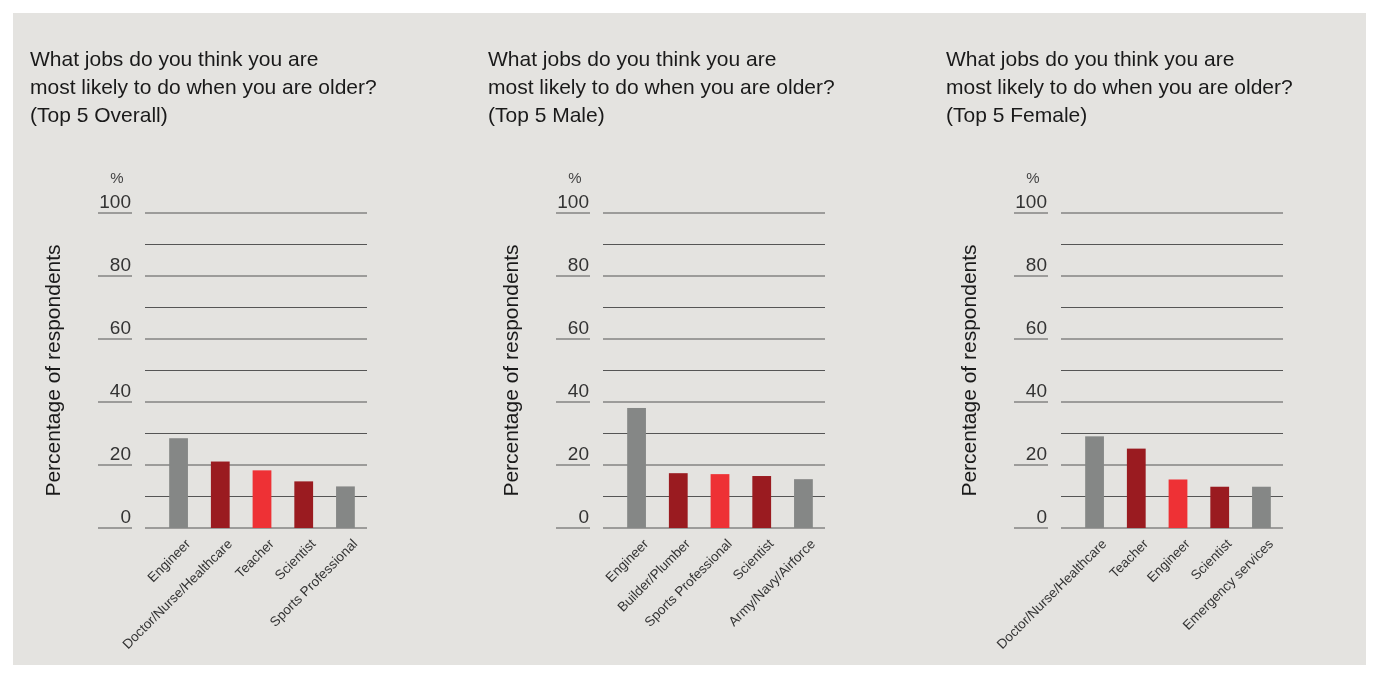 The image size is (1379, 678). I want to click on chart-title: What jobs do you think you are most likely to do when you are older? (Top 5 Overall), so click(203, 86).